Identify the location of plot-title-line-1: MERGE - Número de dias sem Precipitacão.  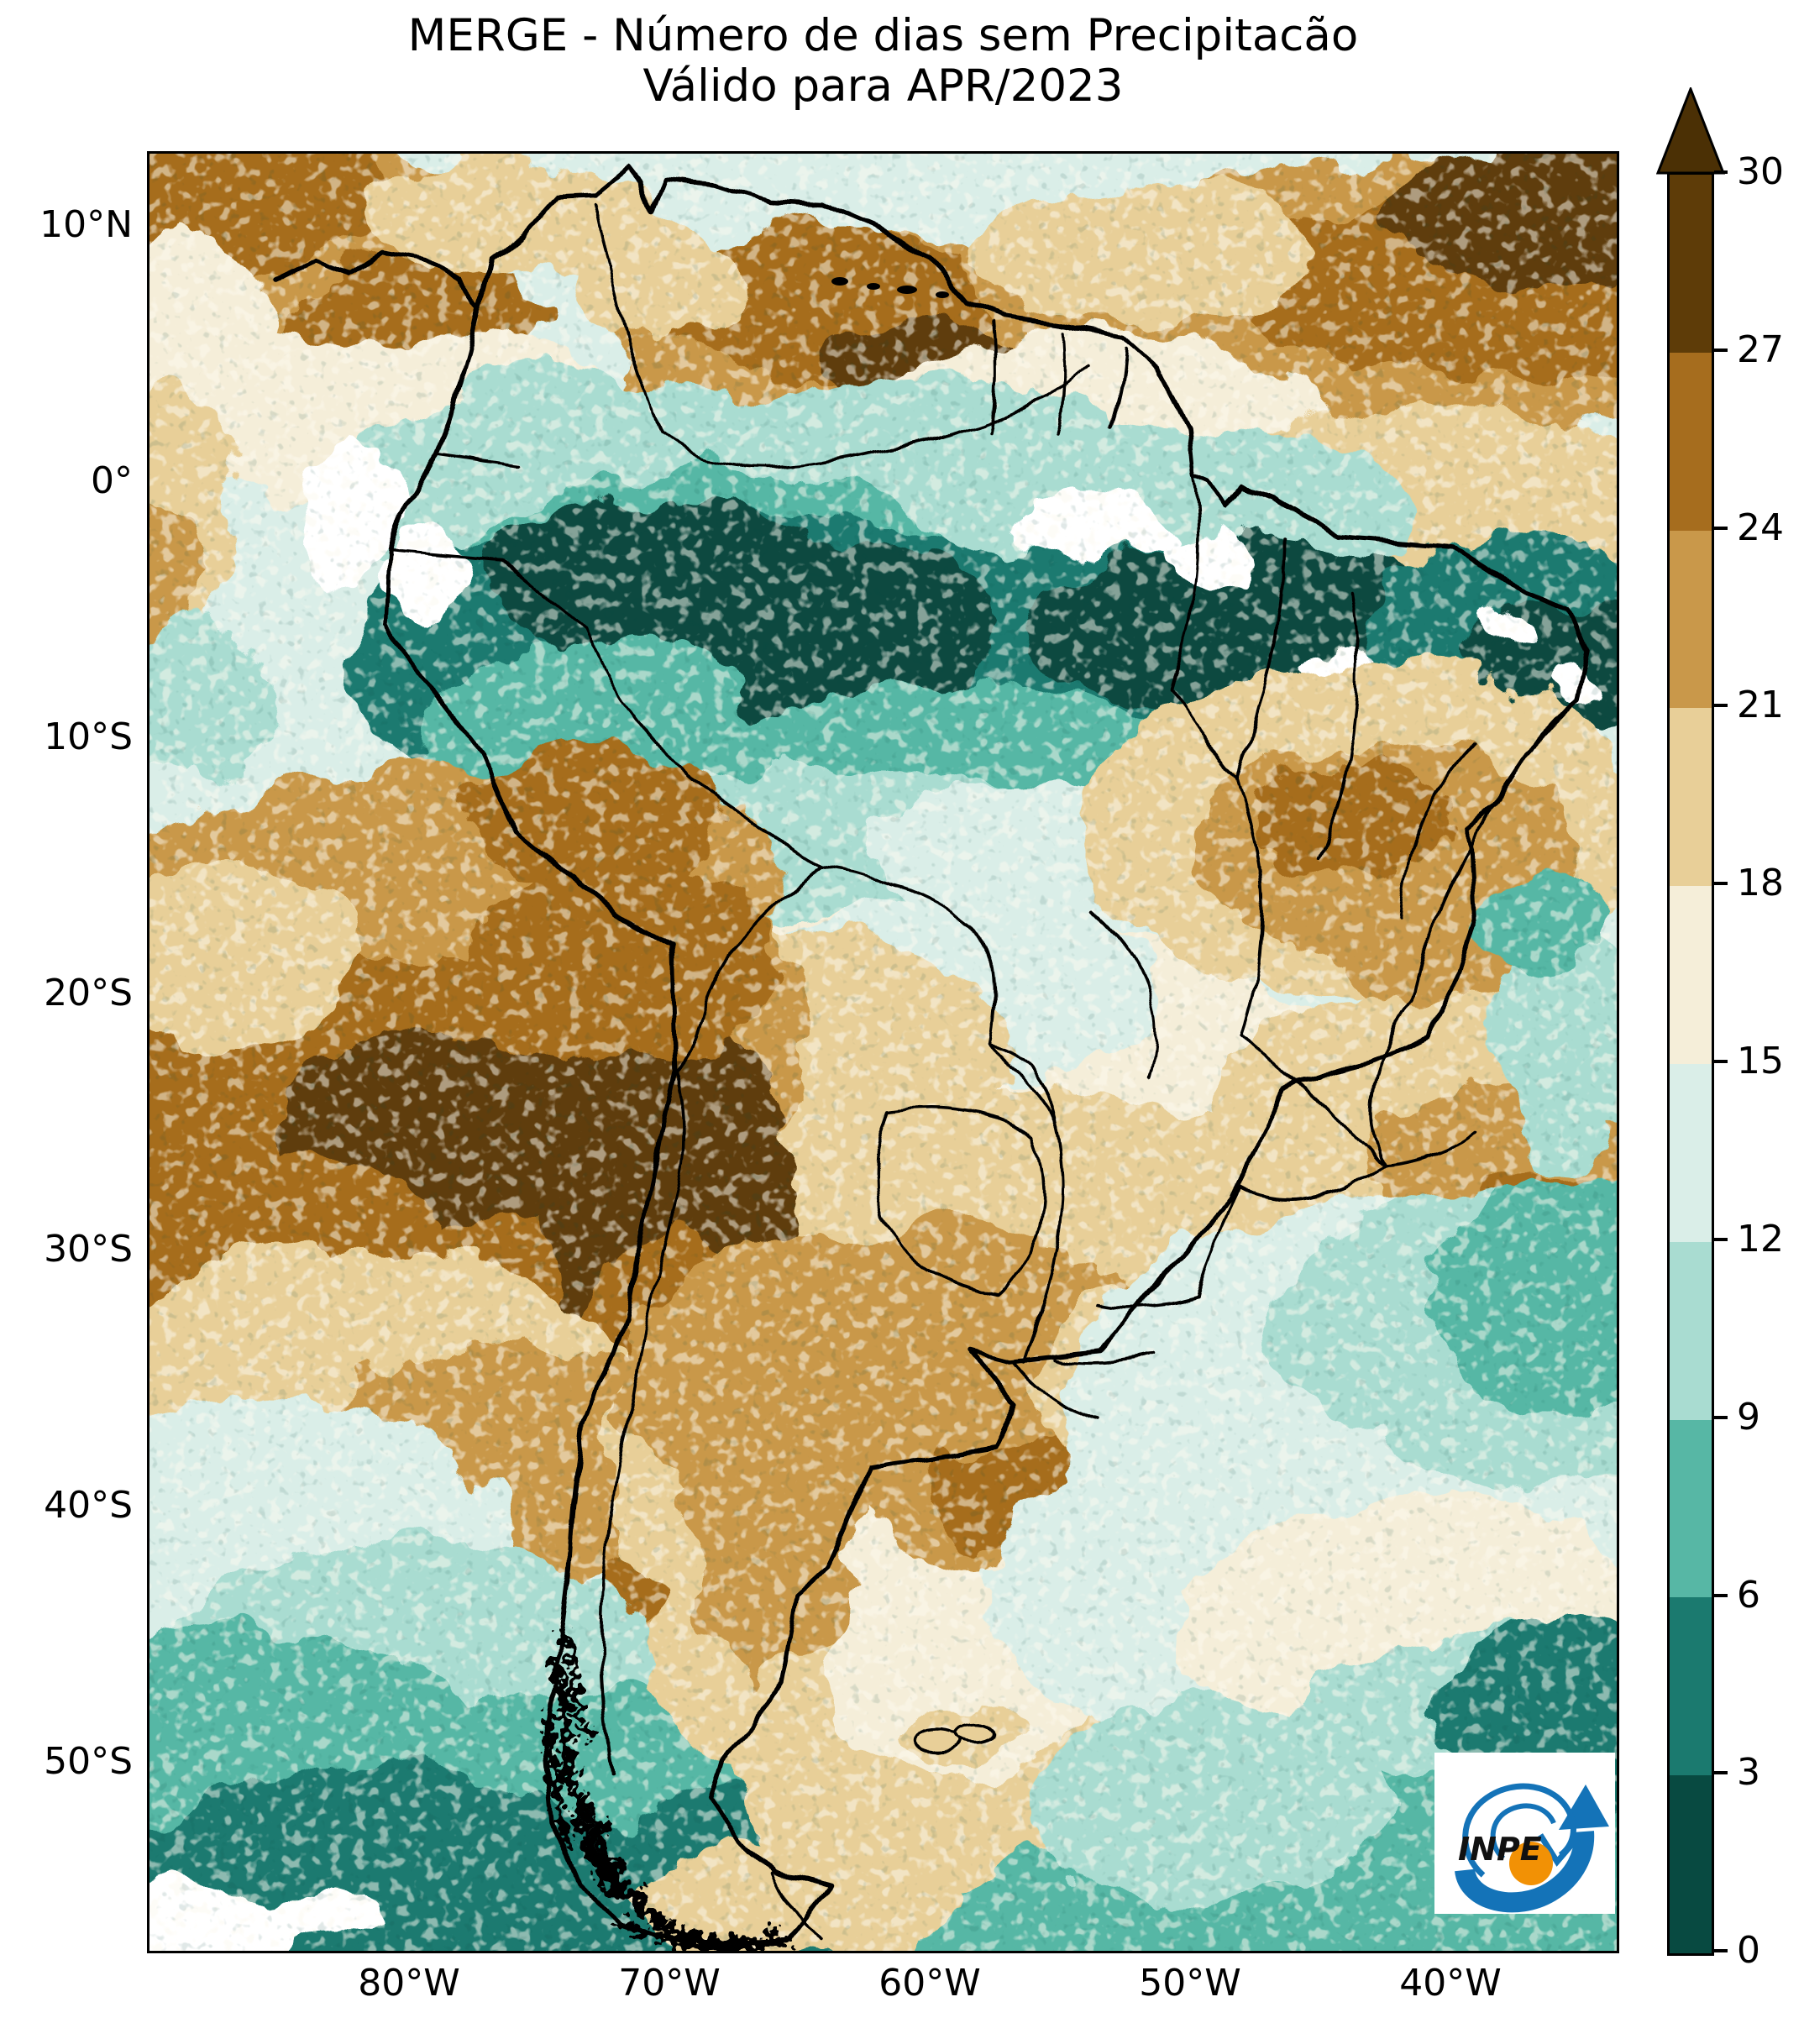
(883, 35).